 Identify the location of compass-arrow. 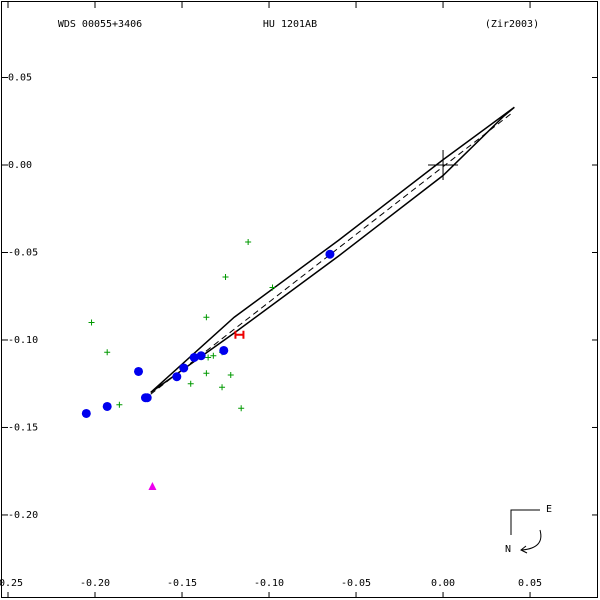
(531, 540).